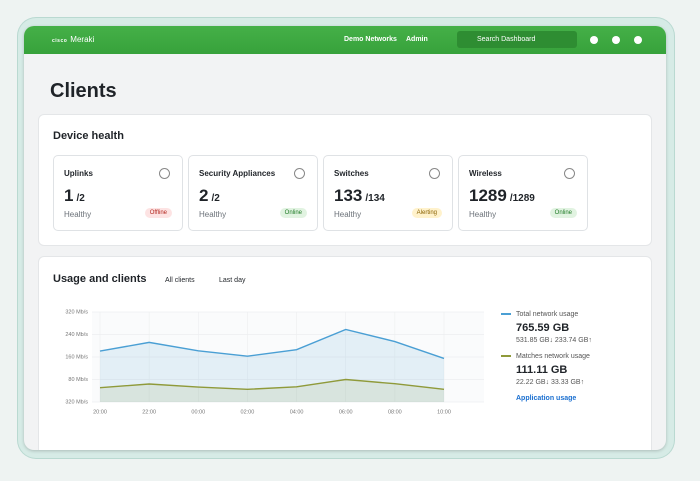 This screenshot has width=700, height=481. Describe the element at coordinates (198, 412) in the screenshot. I see `x-tick-label: 00:00` at that location.